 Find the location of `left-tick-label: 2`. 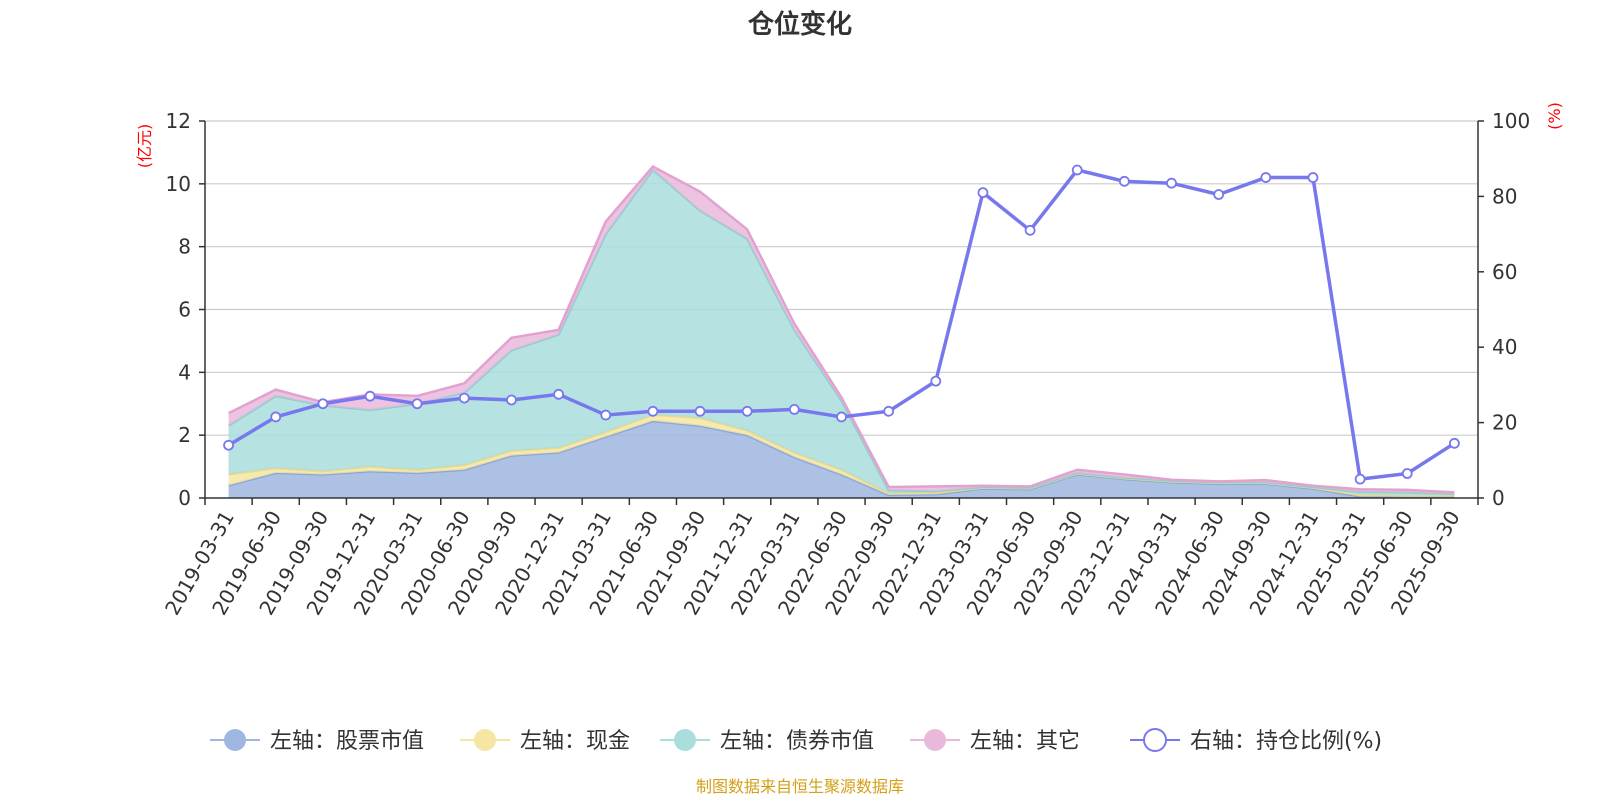

left-tick-label: 2 is located at coordinates (184, 435).